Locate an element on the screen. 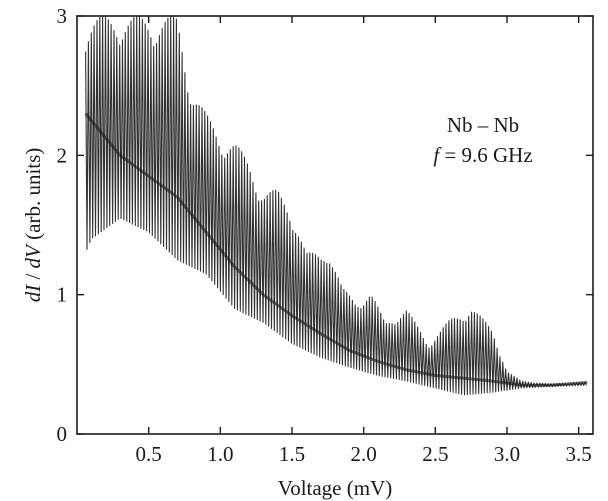 The image size is (608, 501). y-axis-label-var2: dV is located at coordinates (33, 256).